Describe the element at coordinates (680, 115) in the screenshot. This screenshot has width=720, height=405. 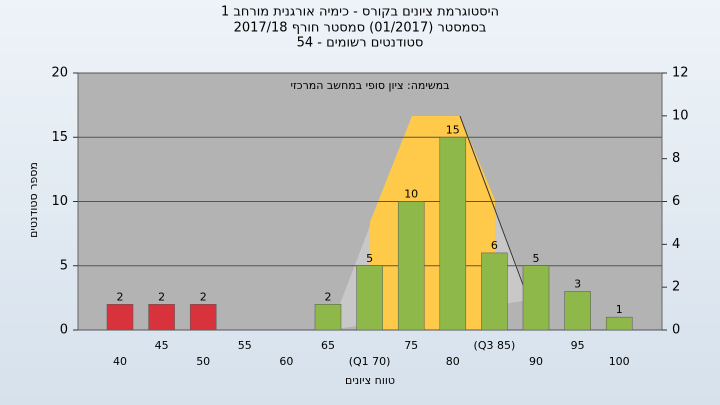
I see `y2-tick-label: 10` at that location.